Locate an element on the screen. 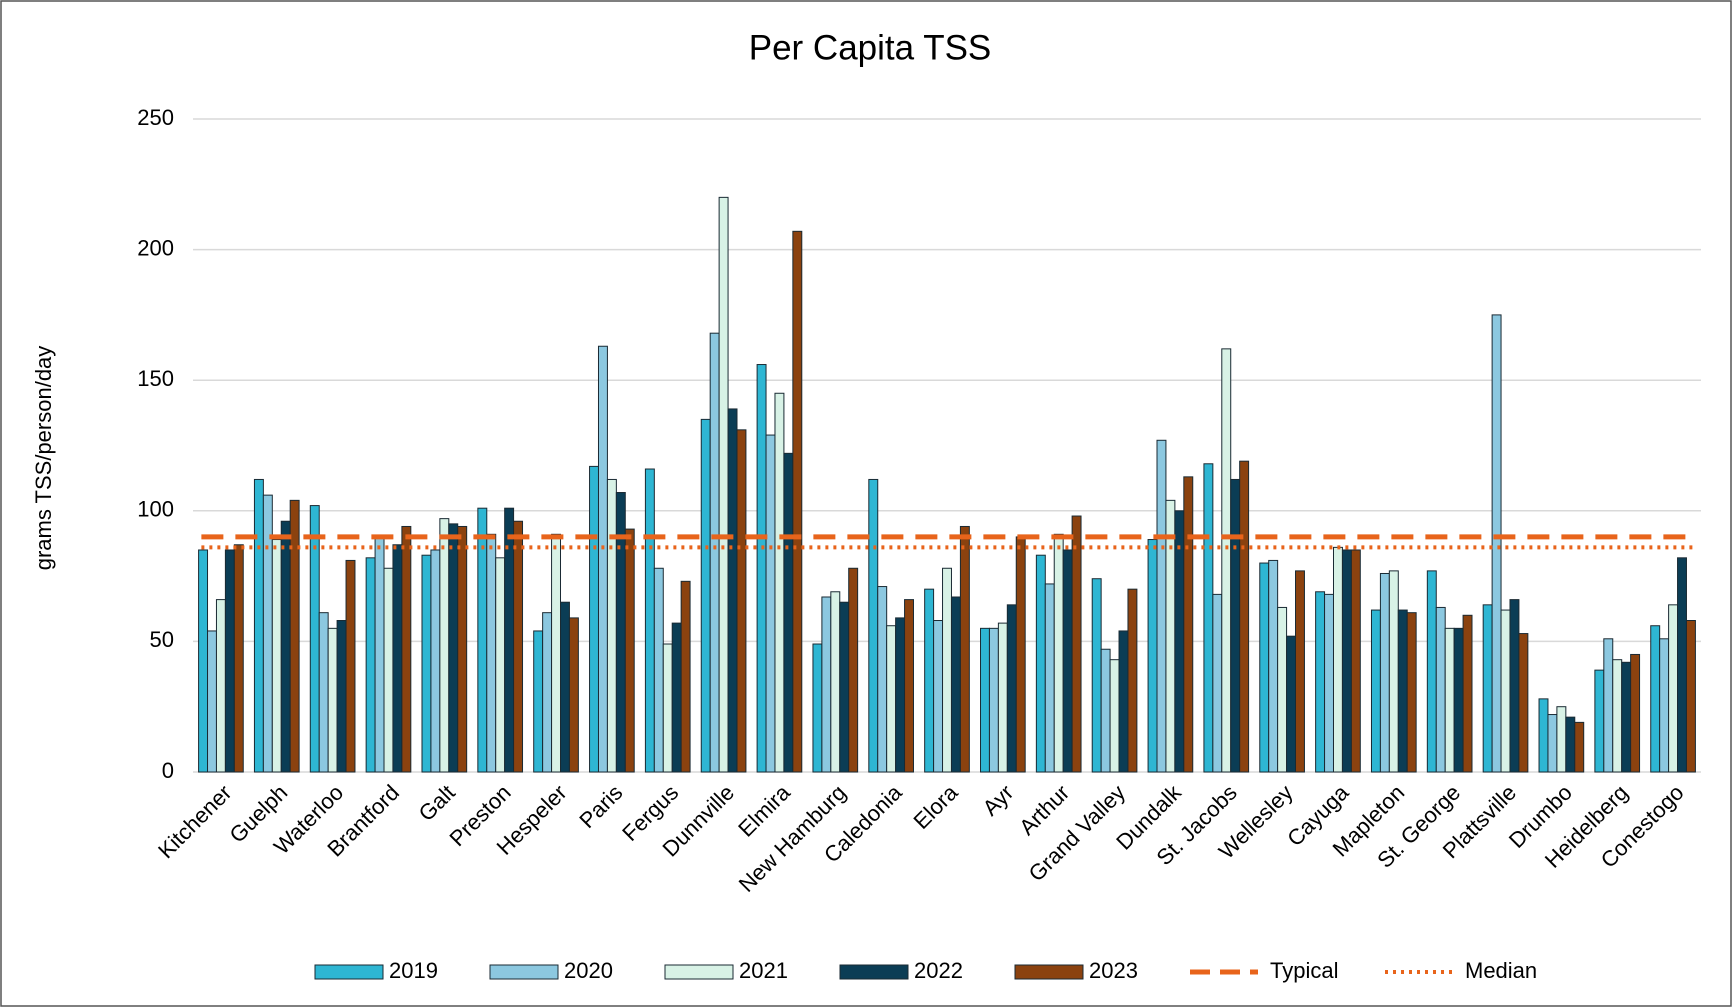  y-tick-label: 0 is located at coordinates (168, 770).